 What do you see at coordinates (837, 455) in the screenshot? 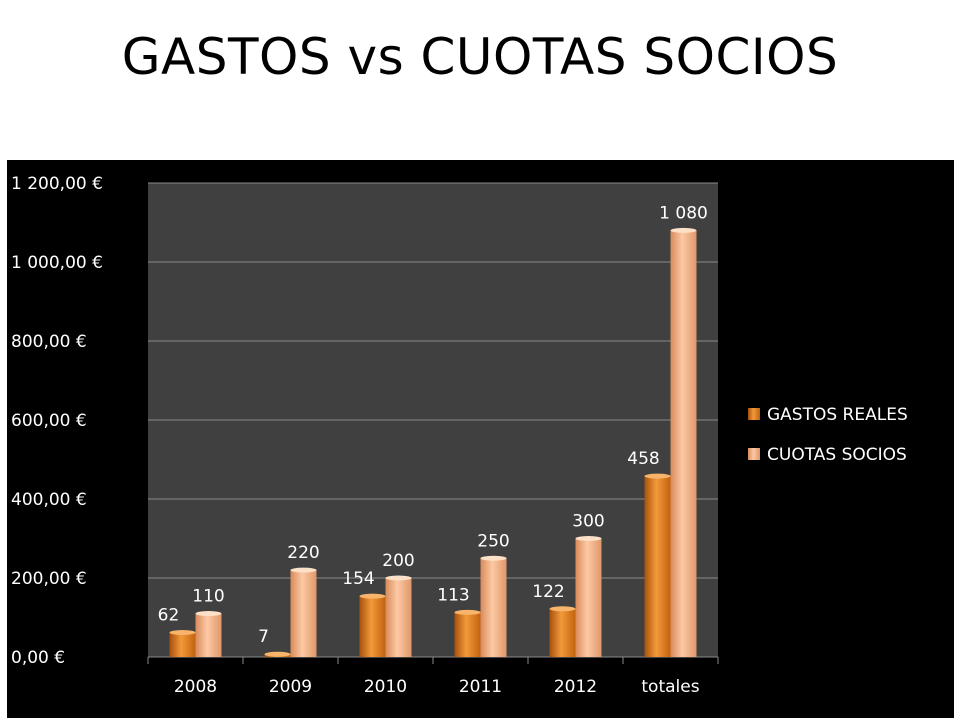
I see `legend-label: CUOTAS SOCIOS` at bounding box center [837, 455].